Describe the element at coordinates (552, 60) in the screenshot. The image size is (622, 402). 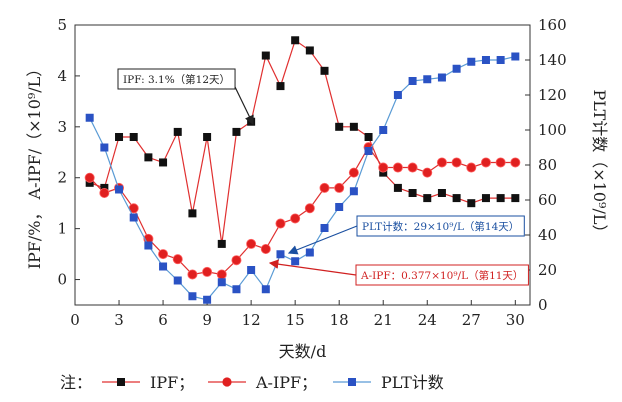
I see `y-right-tick-label: 140` at that location.